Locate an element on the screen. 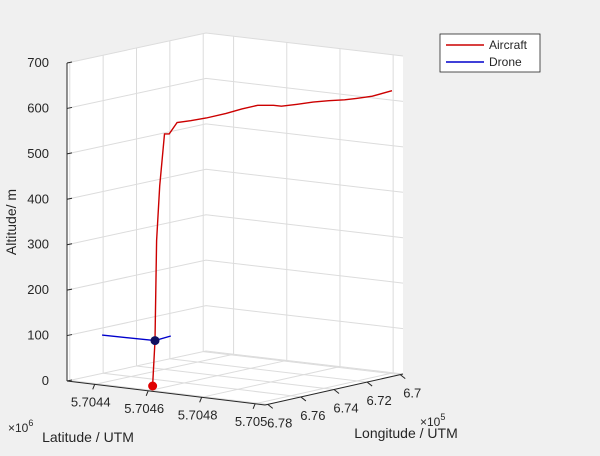  x-tick-label: 5.7046 is located at coordinates (144, 408).